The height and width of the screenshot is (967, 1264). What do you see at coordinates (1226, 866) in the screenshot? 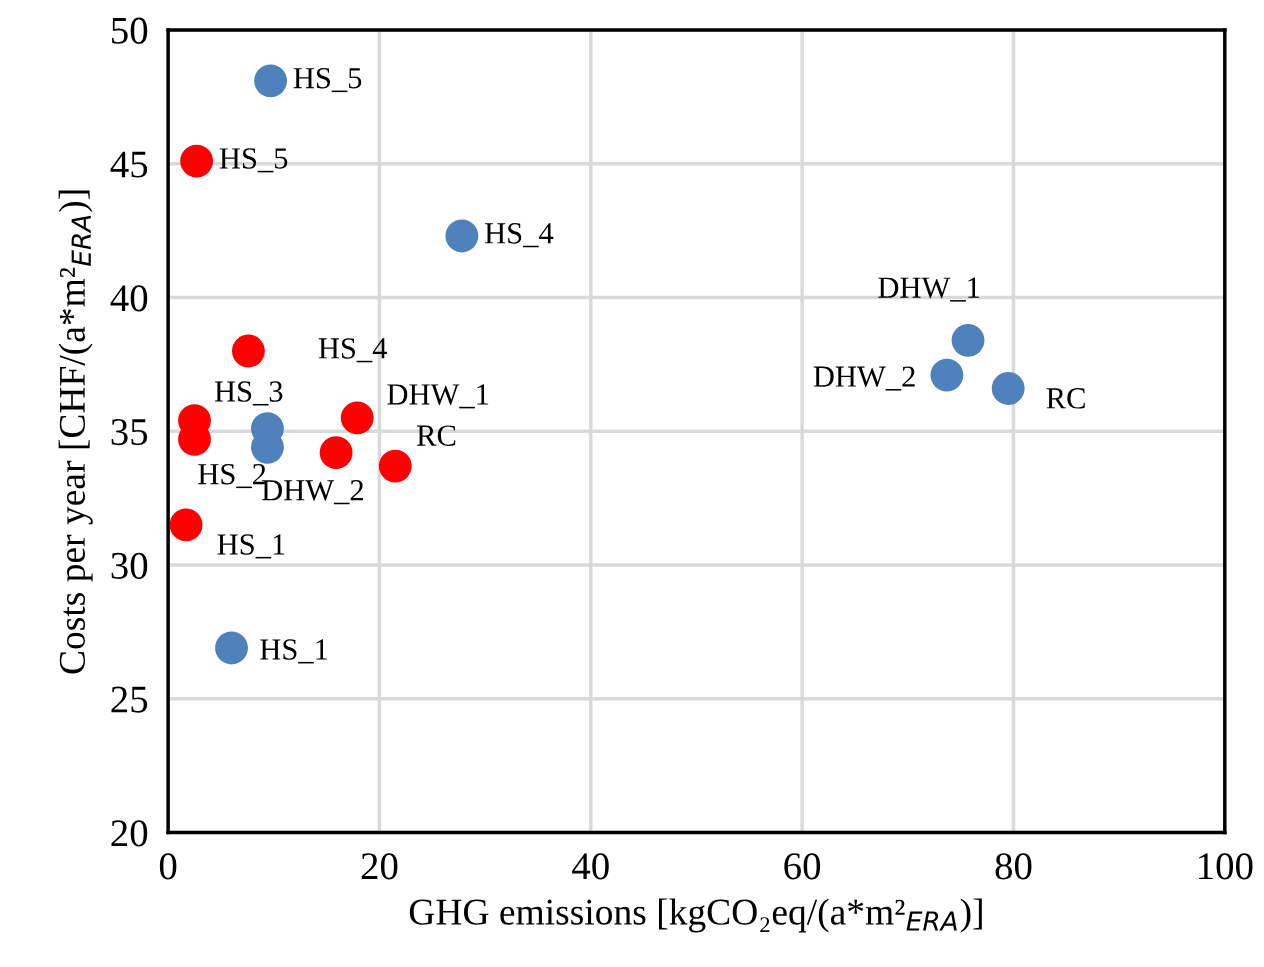
I see `x-tick-label: 100` at bounding box center [1226, 866].